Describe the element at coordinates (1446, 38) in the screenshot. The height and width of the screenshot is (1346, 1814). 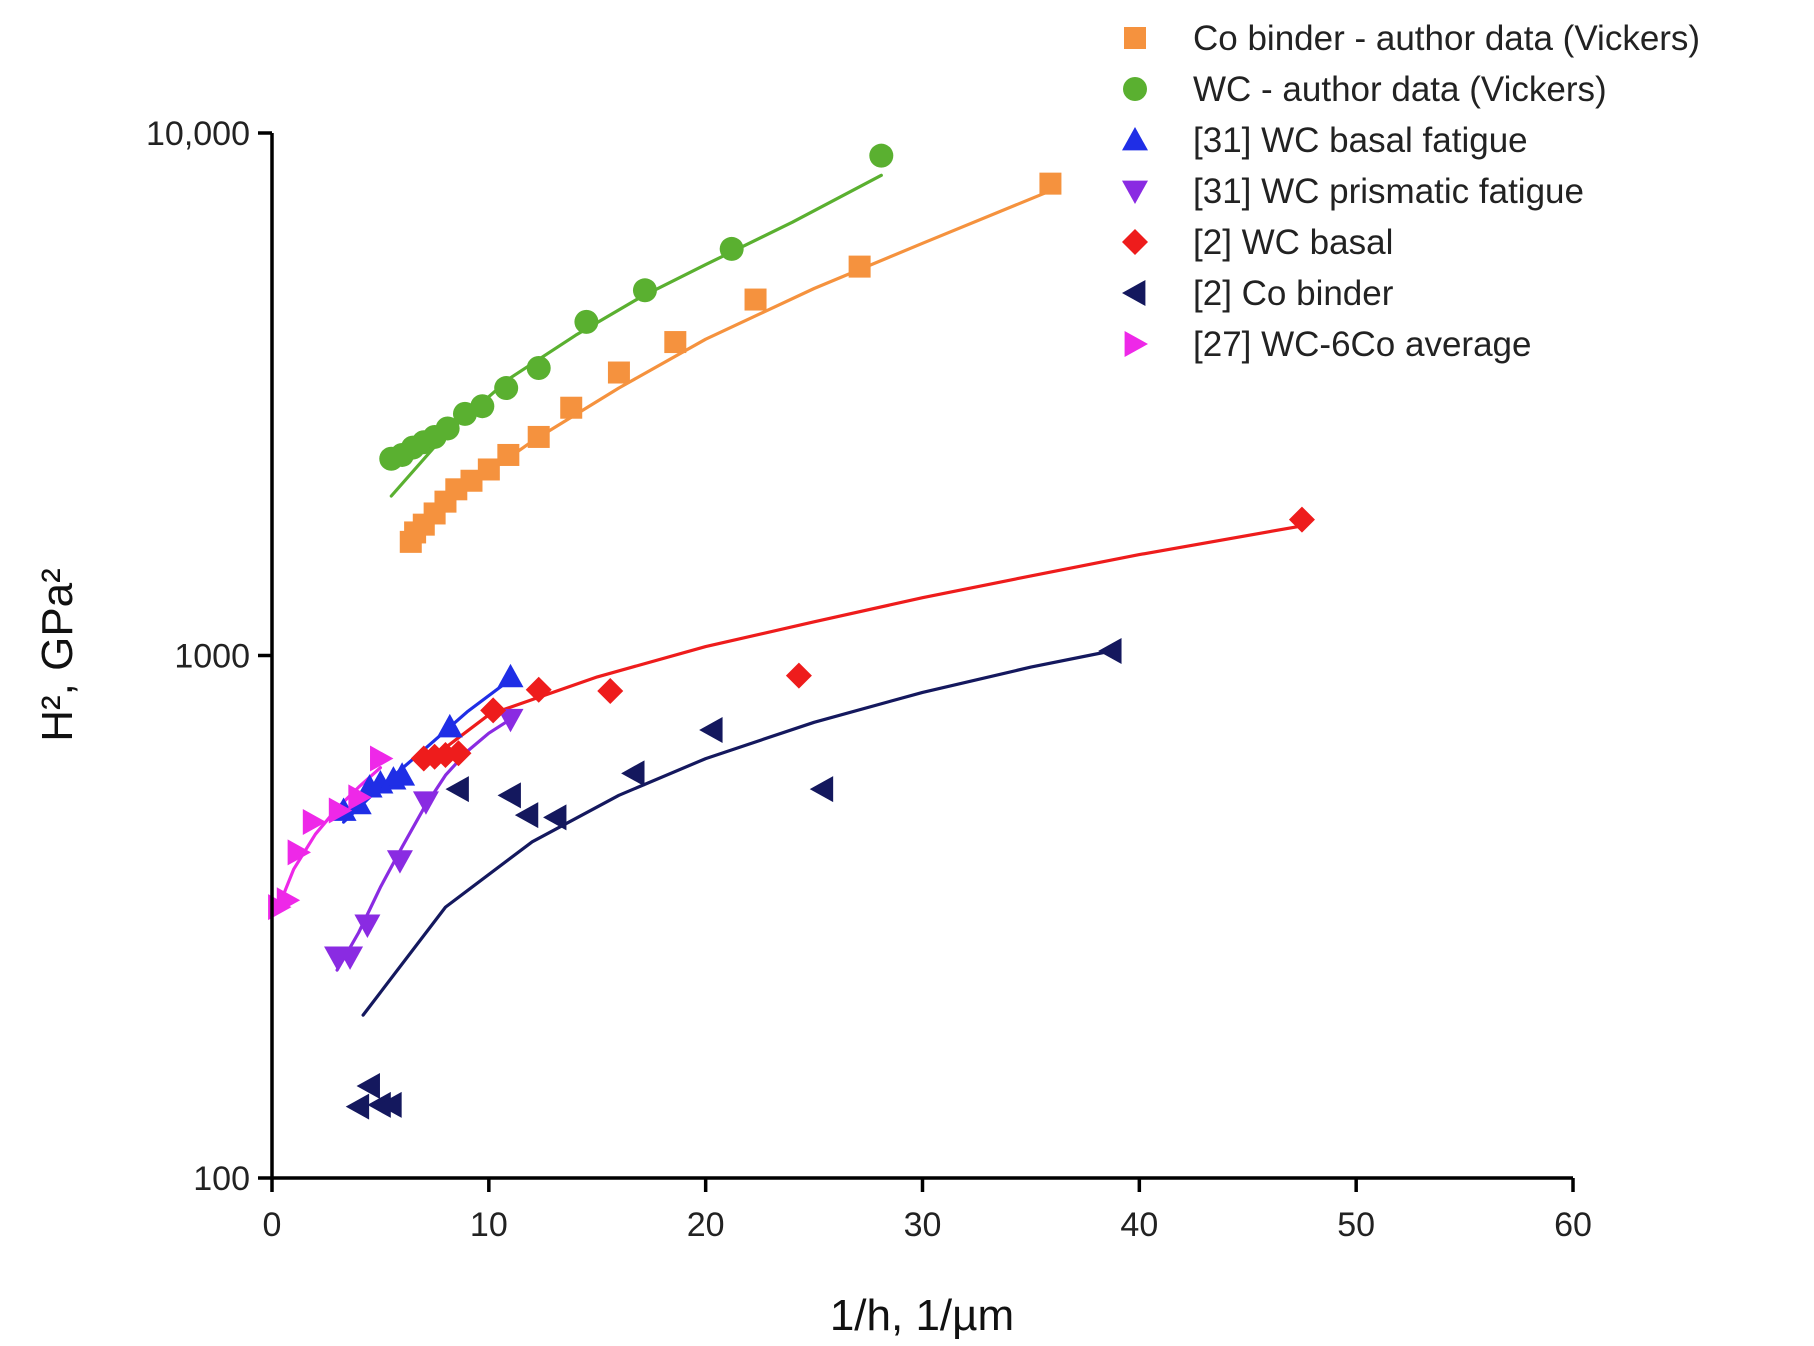
I see `legend-label-co-binder-author-data-vickers: Co binder - author data (Vickers)` at that location.